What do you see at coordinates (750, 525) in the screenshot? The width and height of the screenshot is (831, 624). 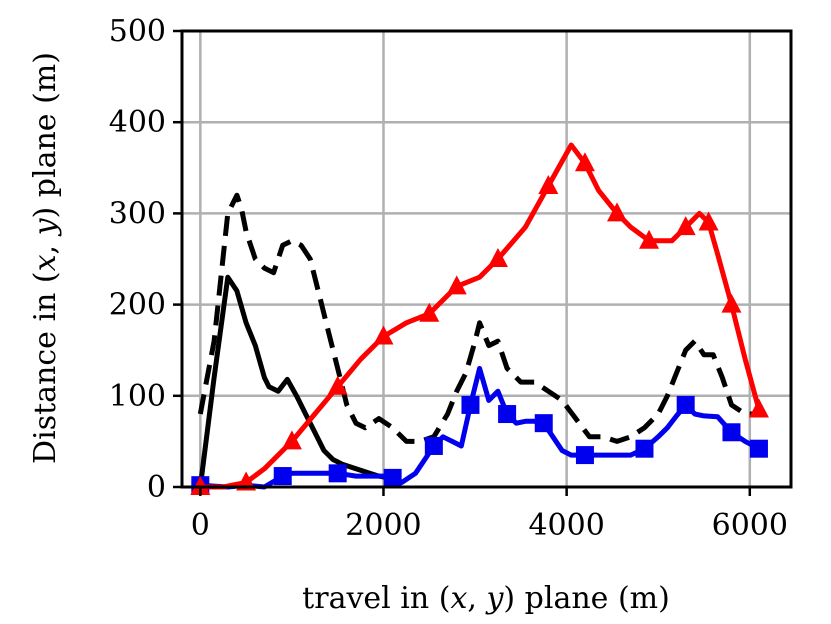 I see `x-tick-label: 6000` at bounding box center [750, 525].